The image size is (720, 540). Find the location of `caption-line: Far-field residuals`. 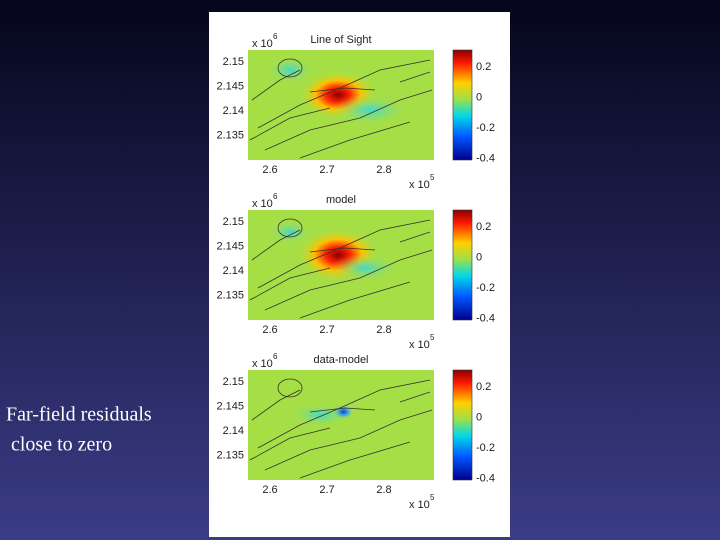

caption-line: Far-field residuals is located at coordinates (79, 415).